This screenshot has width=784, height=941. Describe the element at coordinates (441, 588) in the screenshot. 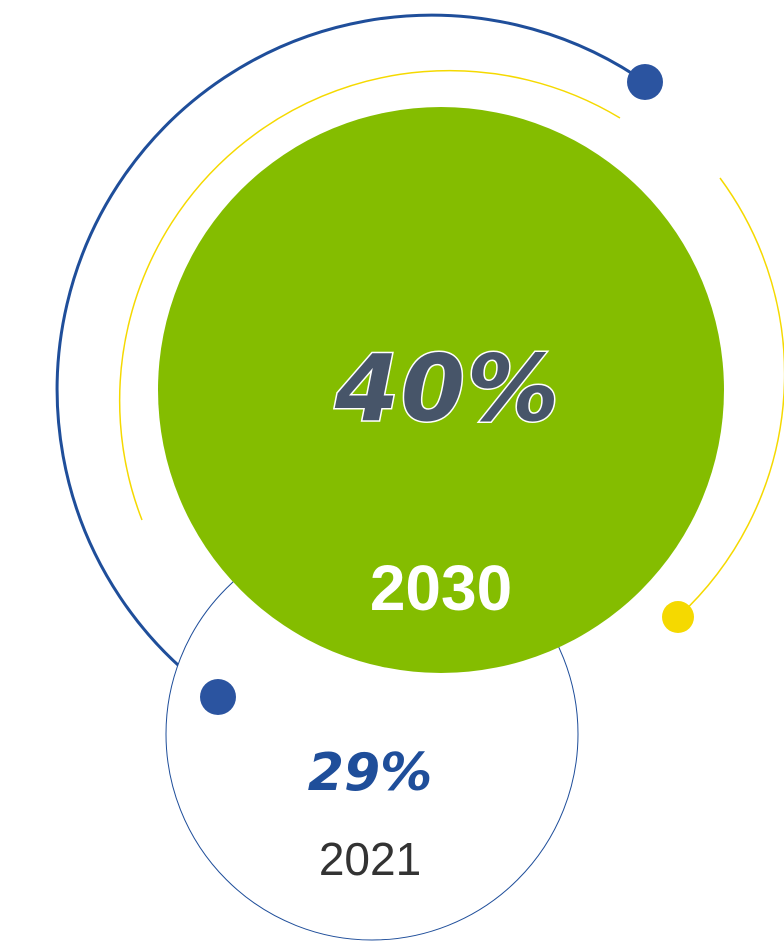

I see `main-year: 2030` at that location.